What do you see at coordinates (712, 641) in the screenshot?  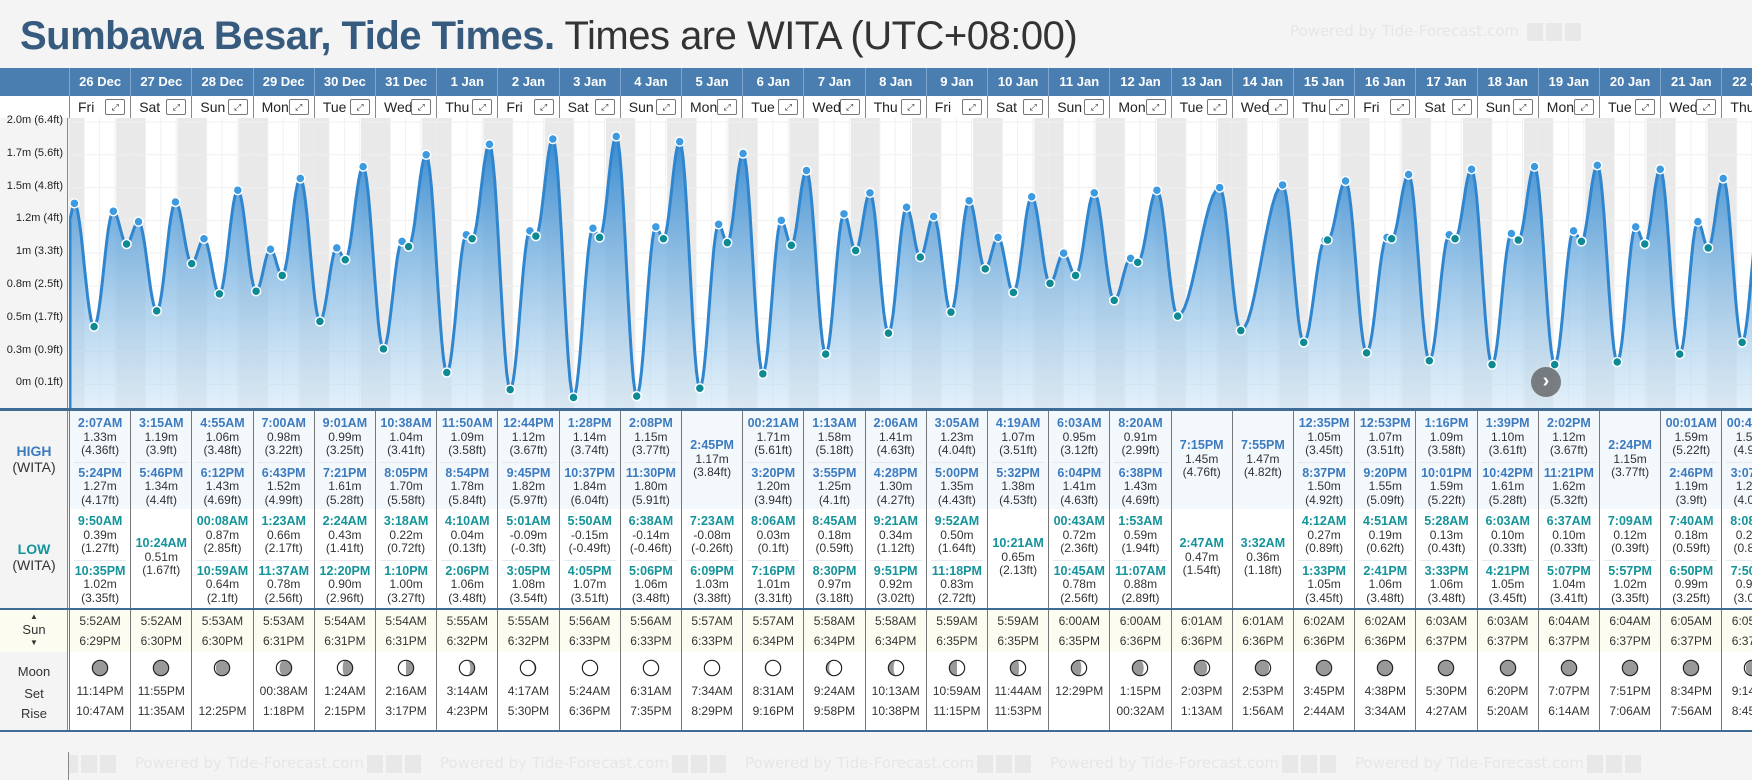 I see `sunset-time: 6:33PM` at bounding box center [712, 641].